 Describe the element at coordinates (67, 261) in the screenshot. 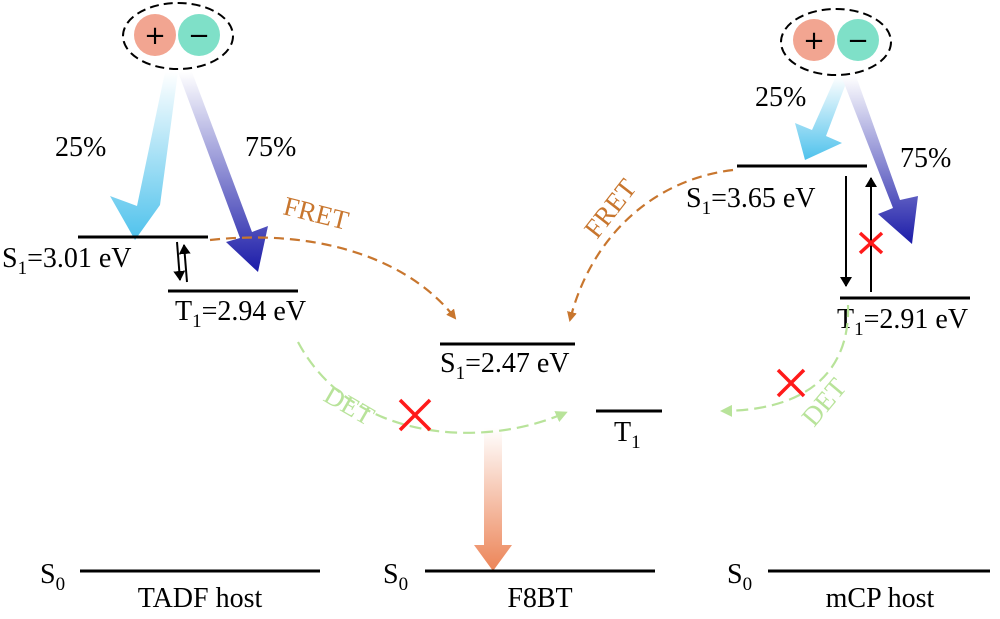

I see `tadf-s1-label: S1=3.01 eV` at that location.